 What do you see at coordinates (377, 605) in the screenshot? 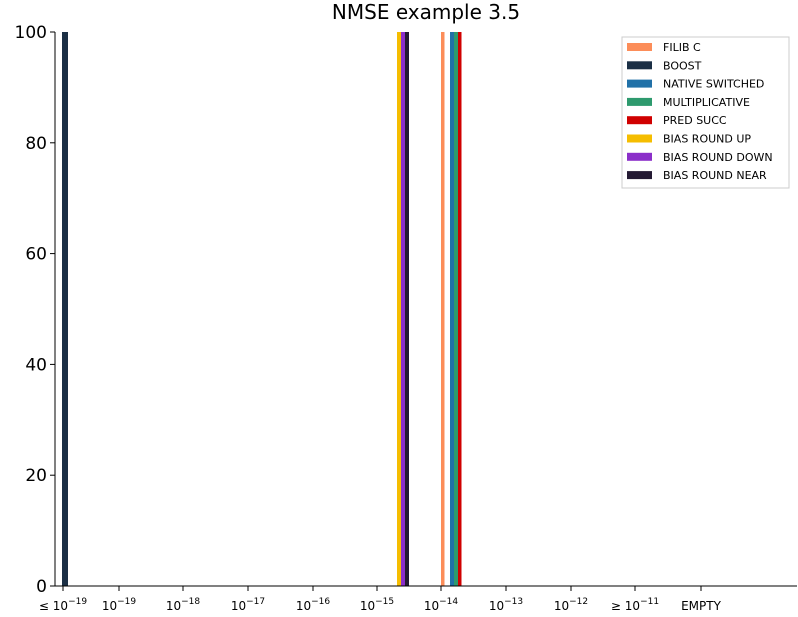
I see `x-tick-label: 10−15` at bounding box center [377, 605].